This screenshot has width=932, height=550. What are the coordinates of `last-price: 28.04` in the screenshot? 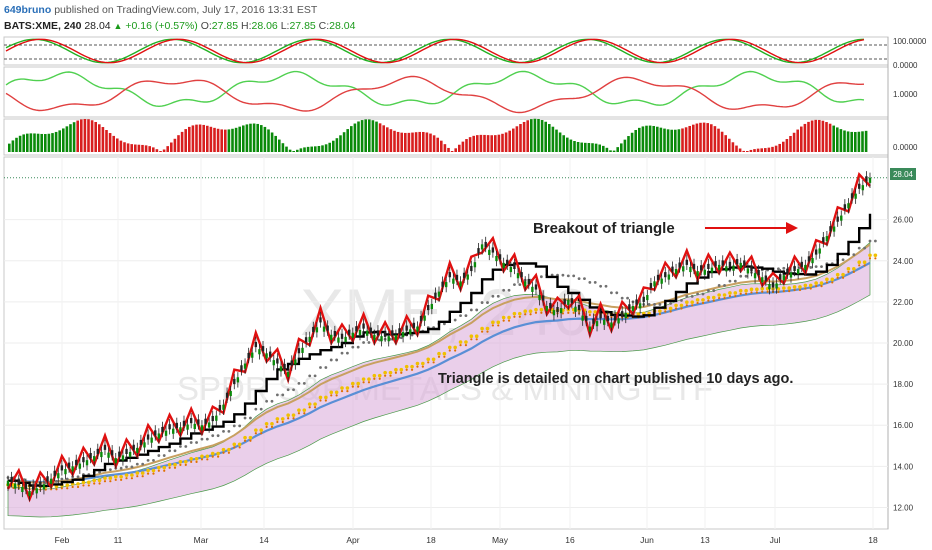 It's located at (97, 26).